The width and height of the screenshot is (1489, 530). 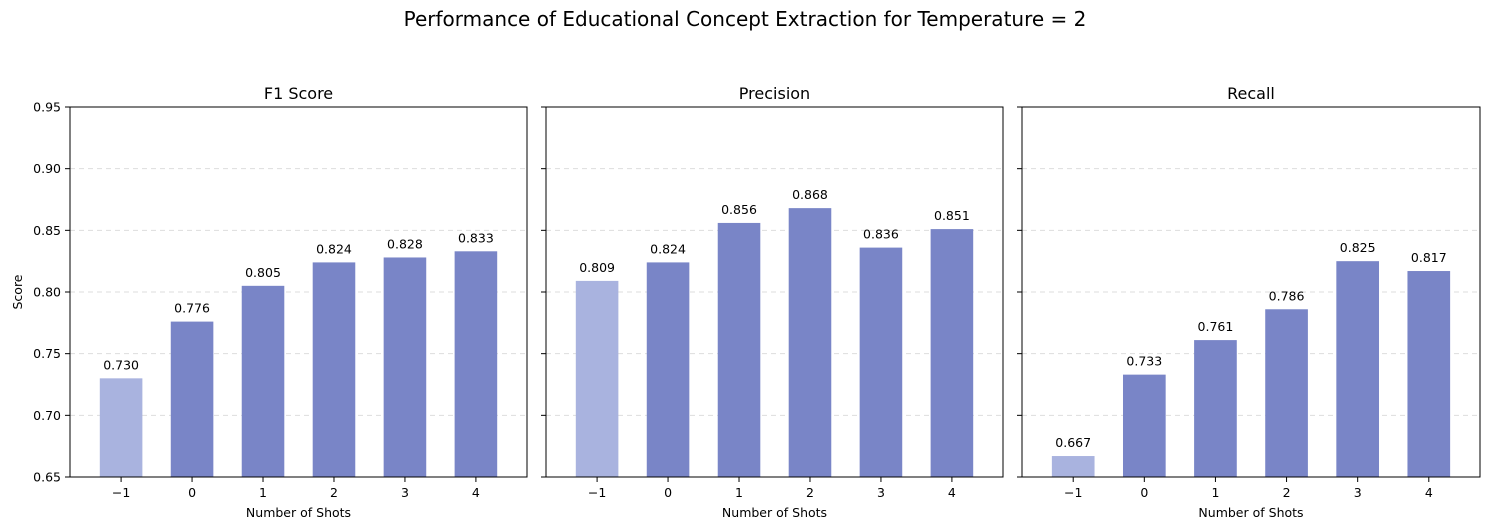 I want to click on y-tick-label: 0.85, so click(x=47, y=230).